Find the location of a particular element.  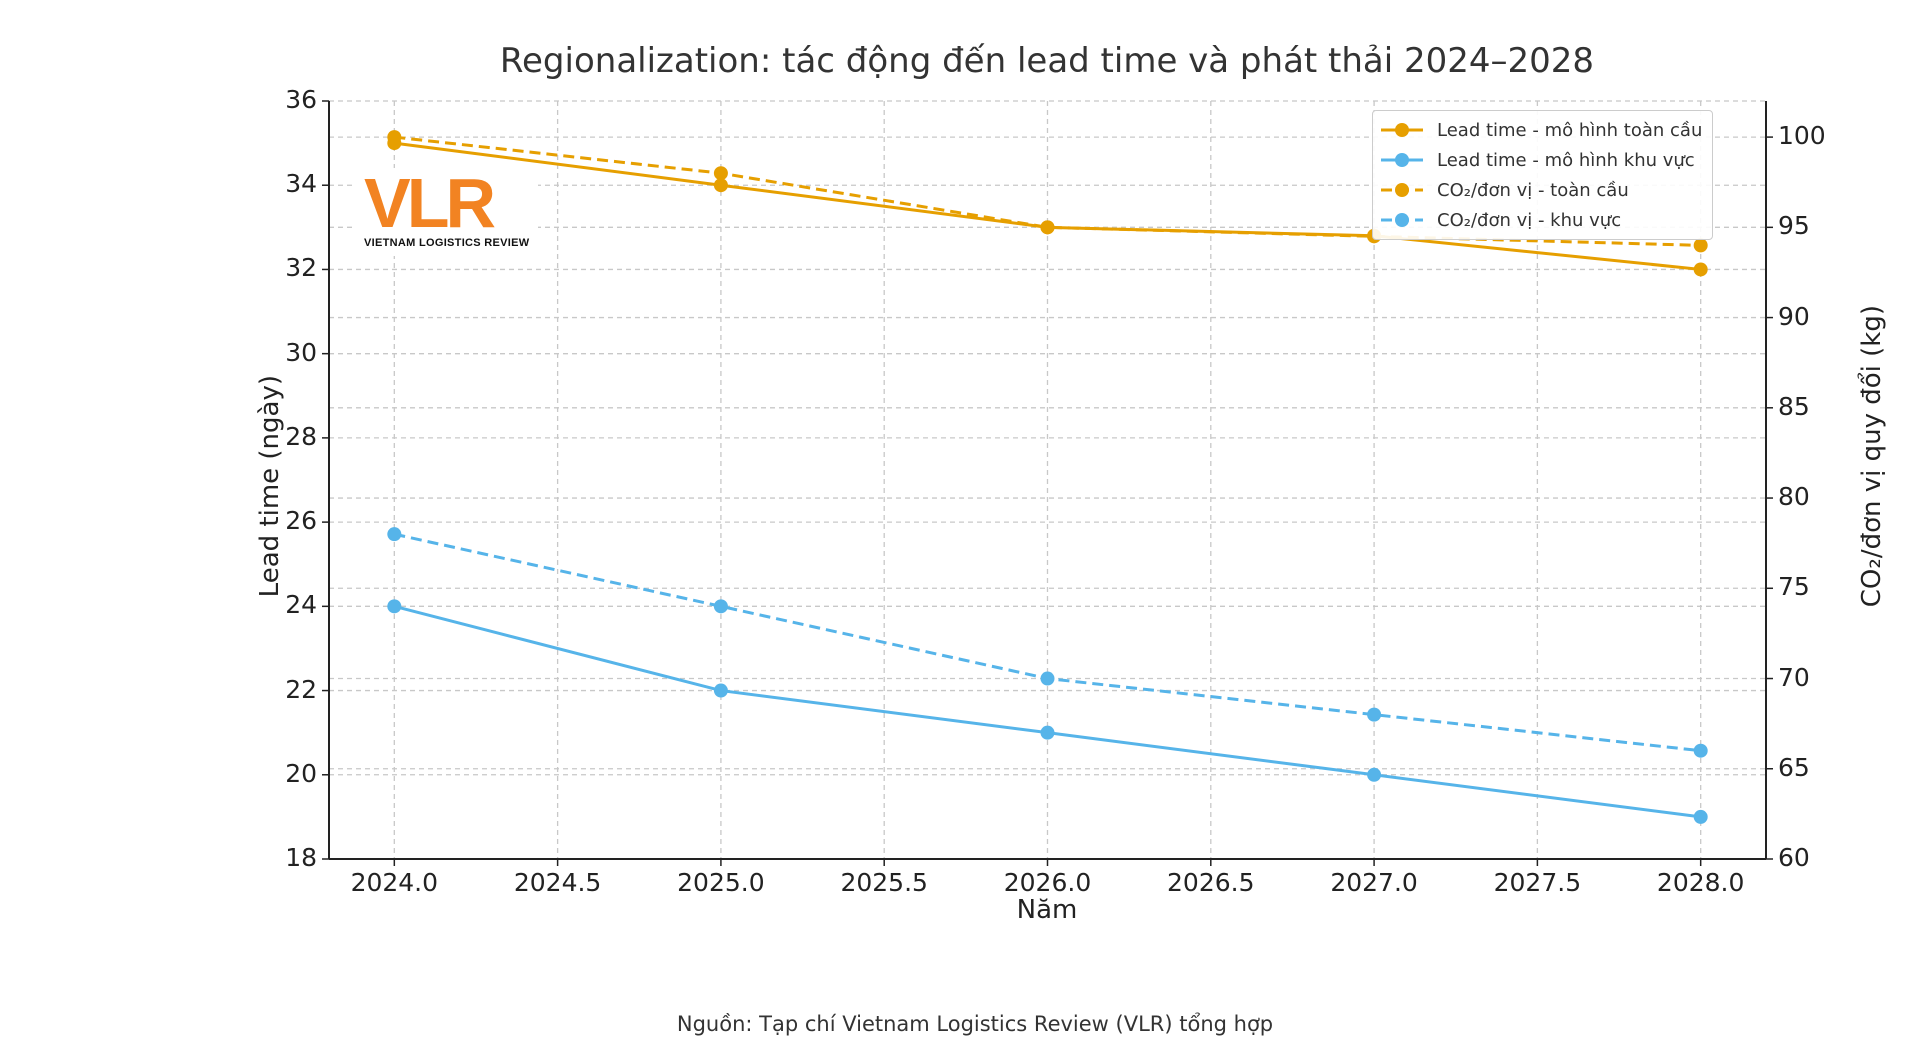

y-left-tick-label: 26 is located at coordinates (301, 521).